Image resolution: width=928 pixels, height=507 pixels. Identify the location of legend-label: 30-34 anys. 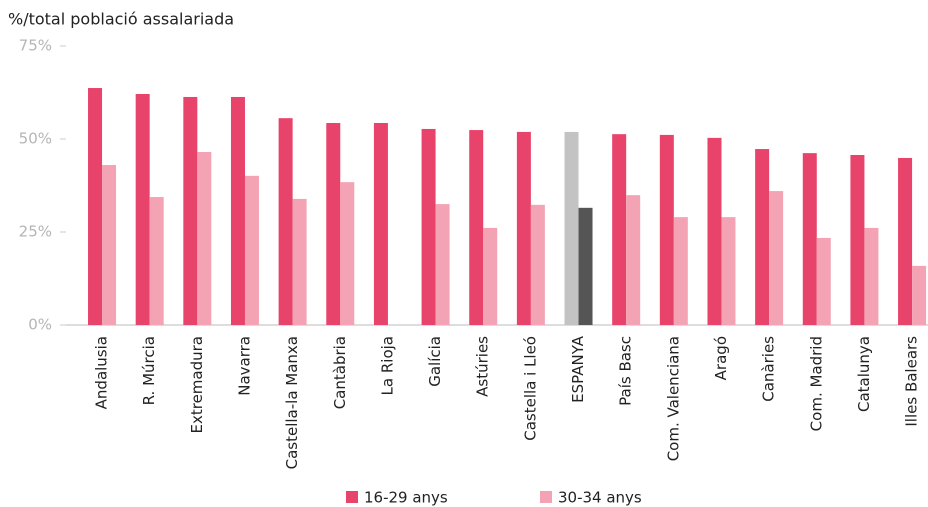
(600, 498).